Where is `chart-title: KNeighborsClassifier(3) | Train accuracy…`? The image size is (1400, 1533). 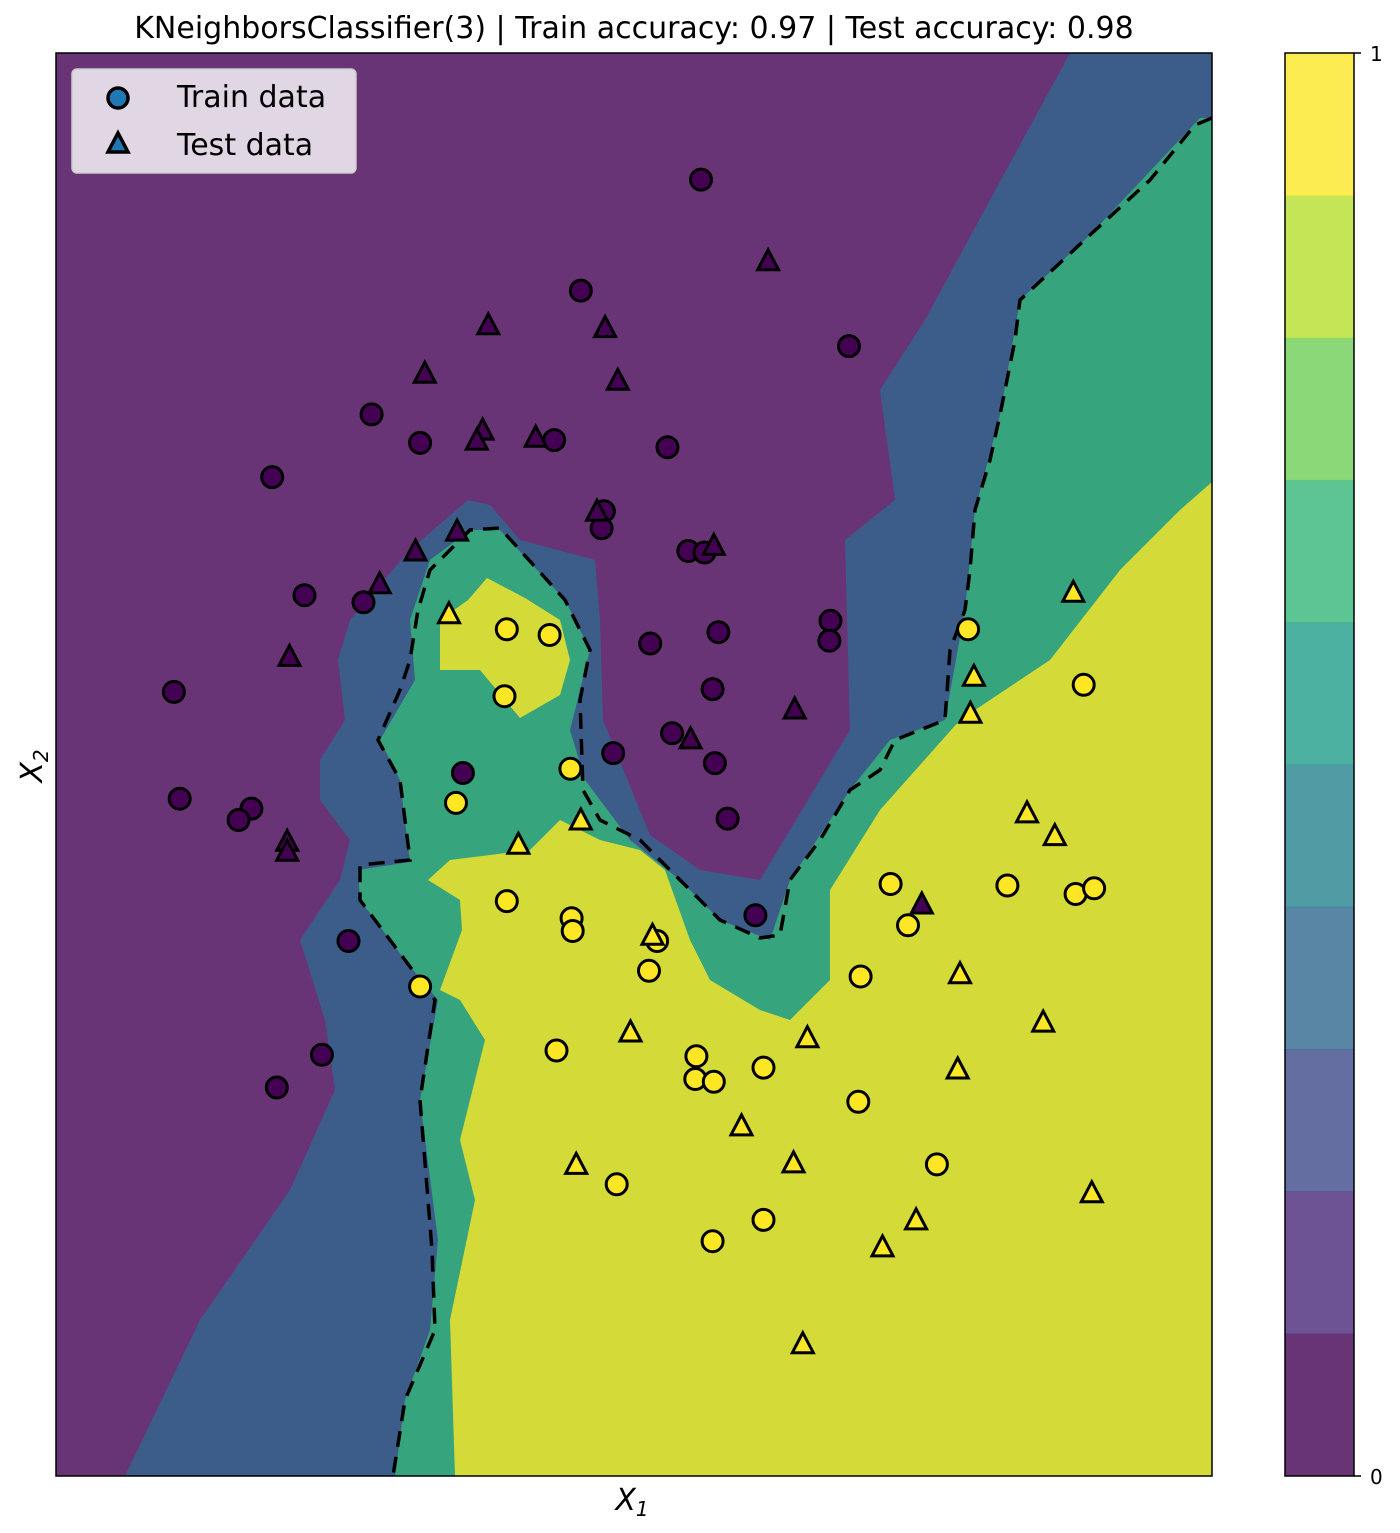 chart-title: KNeighborsClassifier(3) | Train accuracy… is located at coordinates (633, 28).